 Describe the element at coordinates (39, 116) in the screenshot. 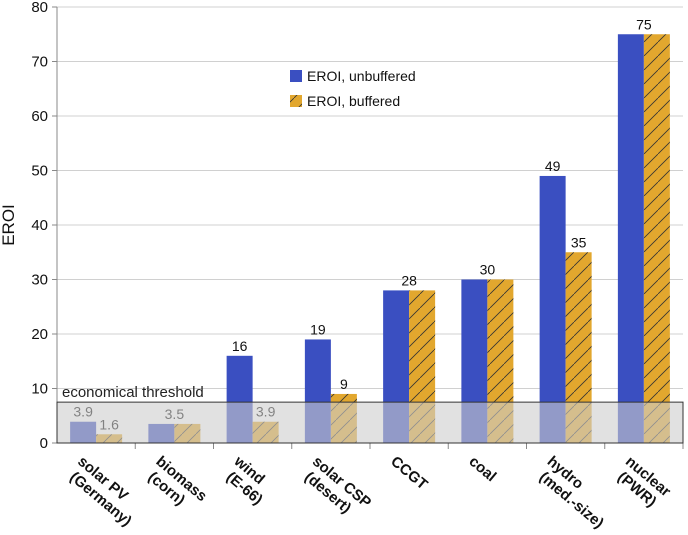

I see `y-tick-label: 60` at that location.